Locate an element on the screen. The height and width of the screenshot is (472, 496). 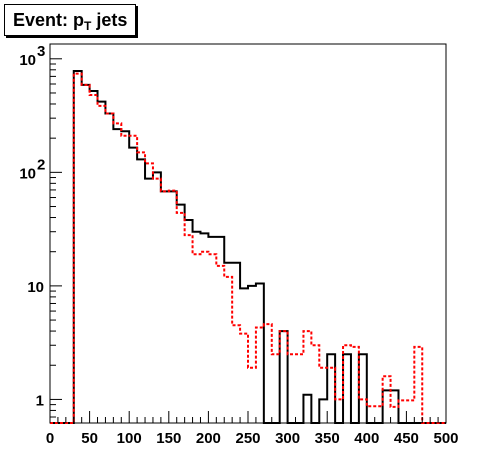
y-tick-exponent: 3 is located at coordinates (41, 51).